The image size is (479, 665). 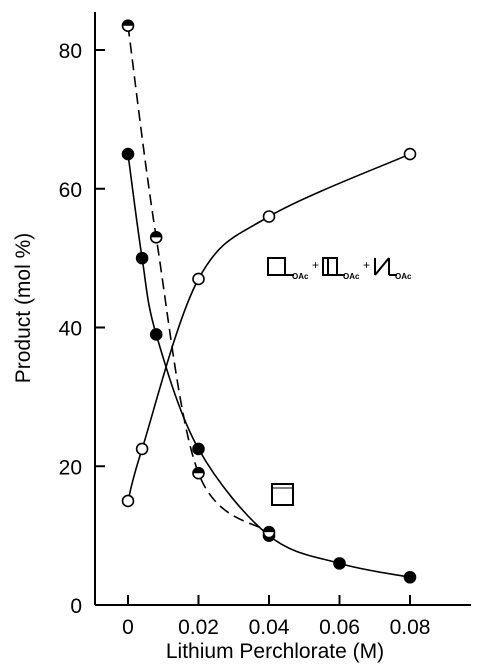 I want to click on y-tick-label: 40, so click(x=70, y=329).